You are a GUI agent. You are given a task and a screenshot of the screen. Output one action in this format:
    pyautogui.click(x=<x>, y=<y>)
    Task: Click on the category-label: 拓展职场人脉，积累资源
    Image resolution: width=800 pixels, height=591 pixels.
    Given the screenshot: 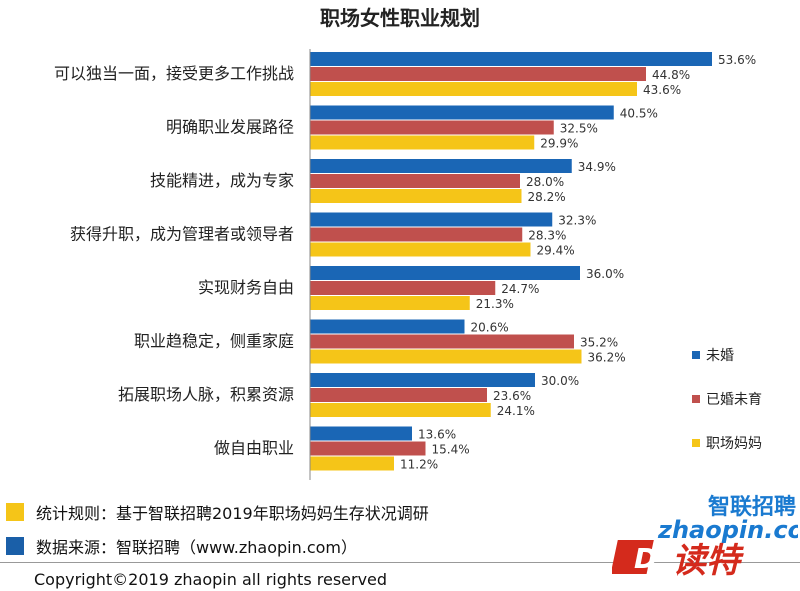 What is the action you would take?
    pyautogui.click(x=206, y=394)
    